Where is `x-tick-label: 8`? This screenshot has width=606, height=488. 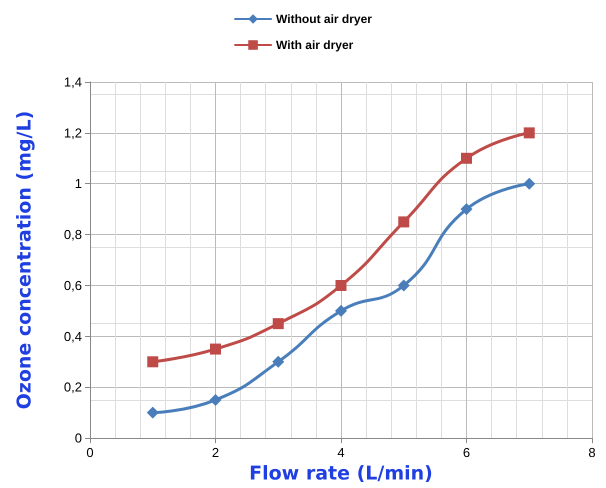 x-tick-label: 8 is located at coordinates (592, 452).